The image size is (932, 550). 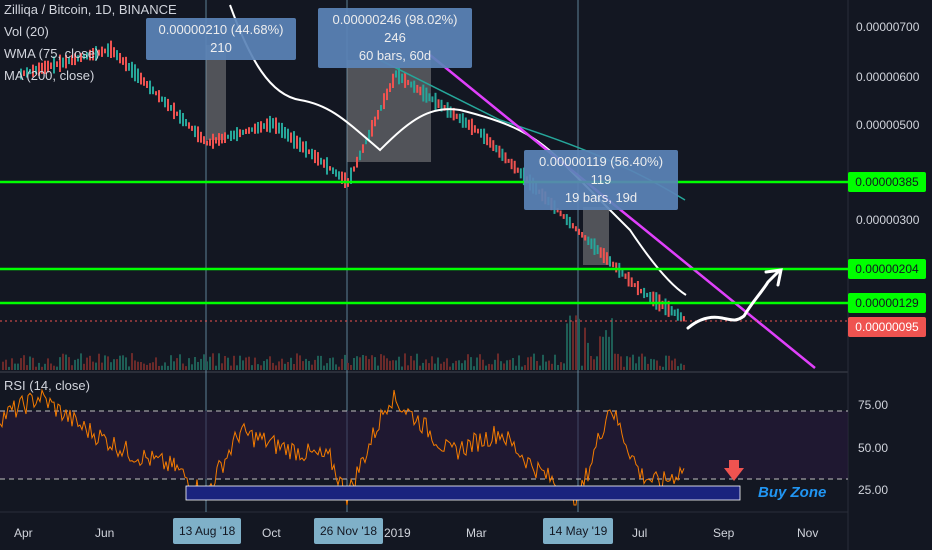 I want to click on legend-ma: MA (200, close), so click(x=49, y=75).